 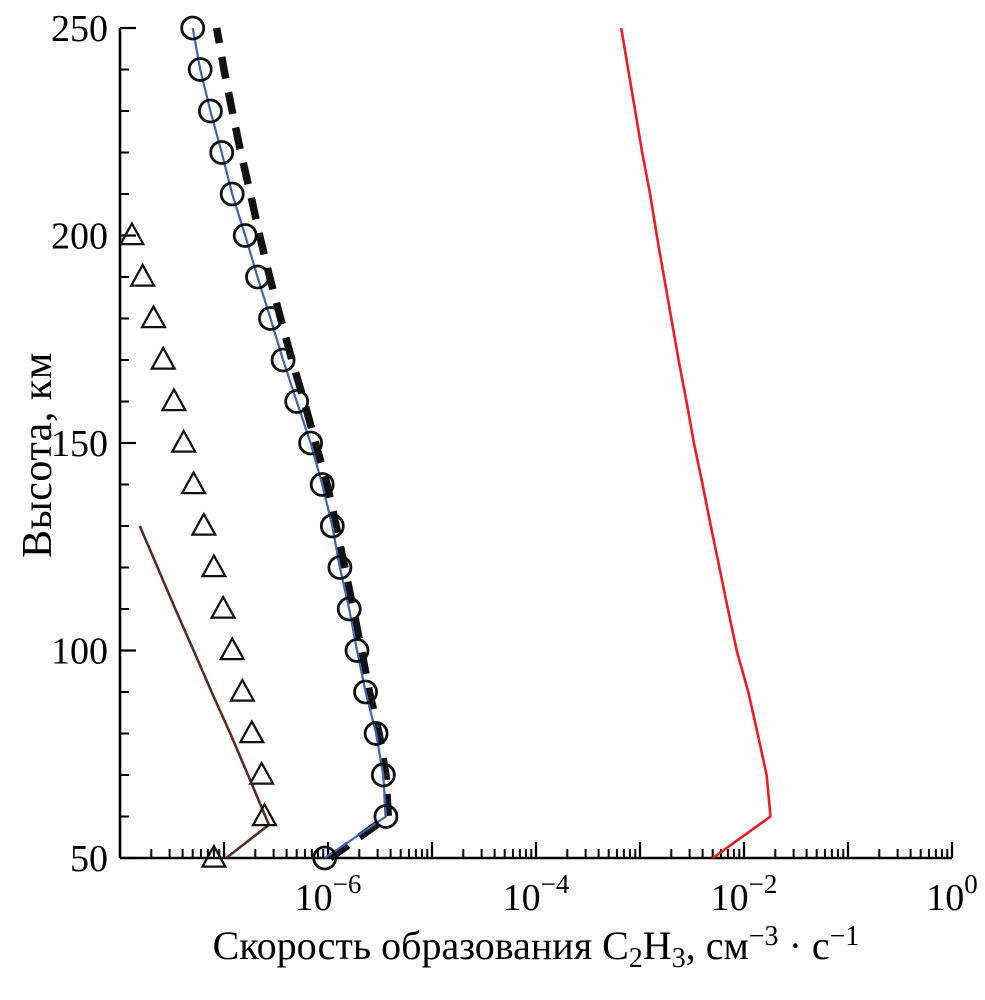 I want to click on y-tick-label: 200, so click(x=79, y=237).